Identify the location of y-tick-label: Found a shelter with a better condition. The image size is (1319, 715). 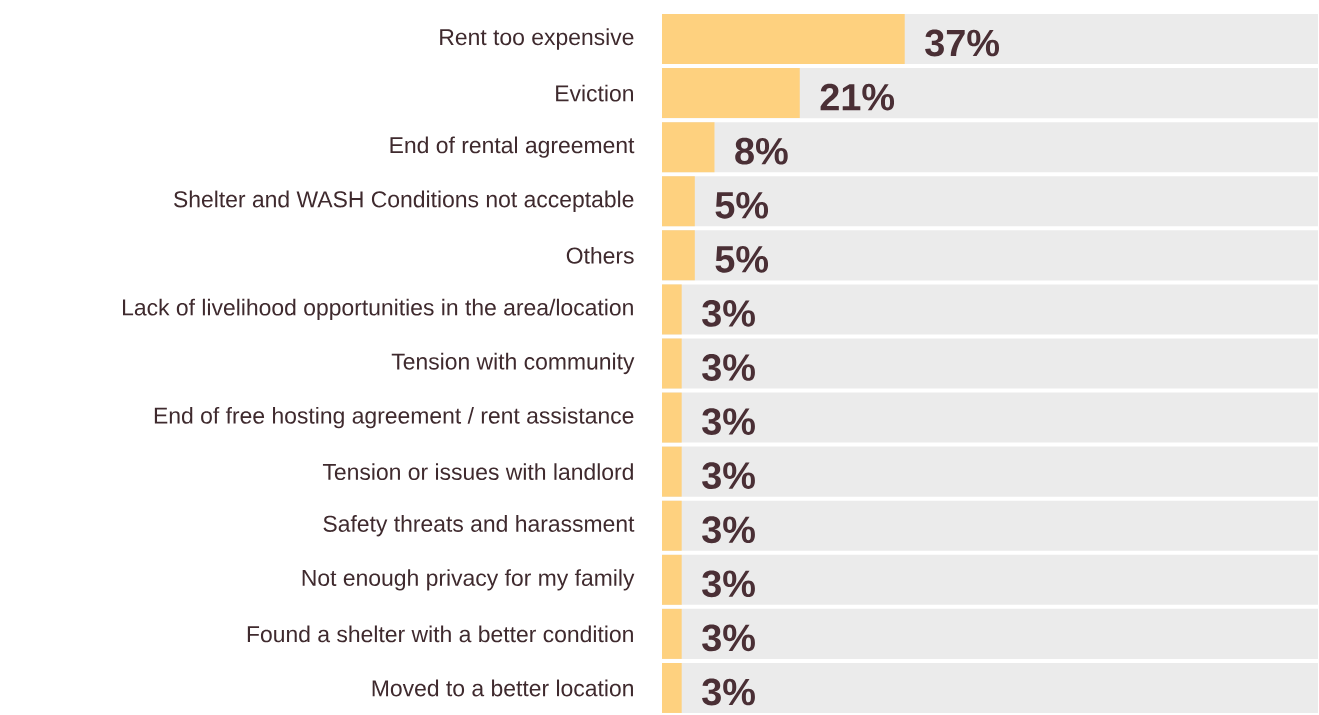
(440, 634).